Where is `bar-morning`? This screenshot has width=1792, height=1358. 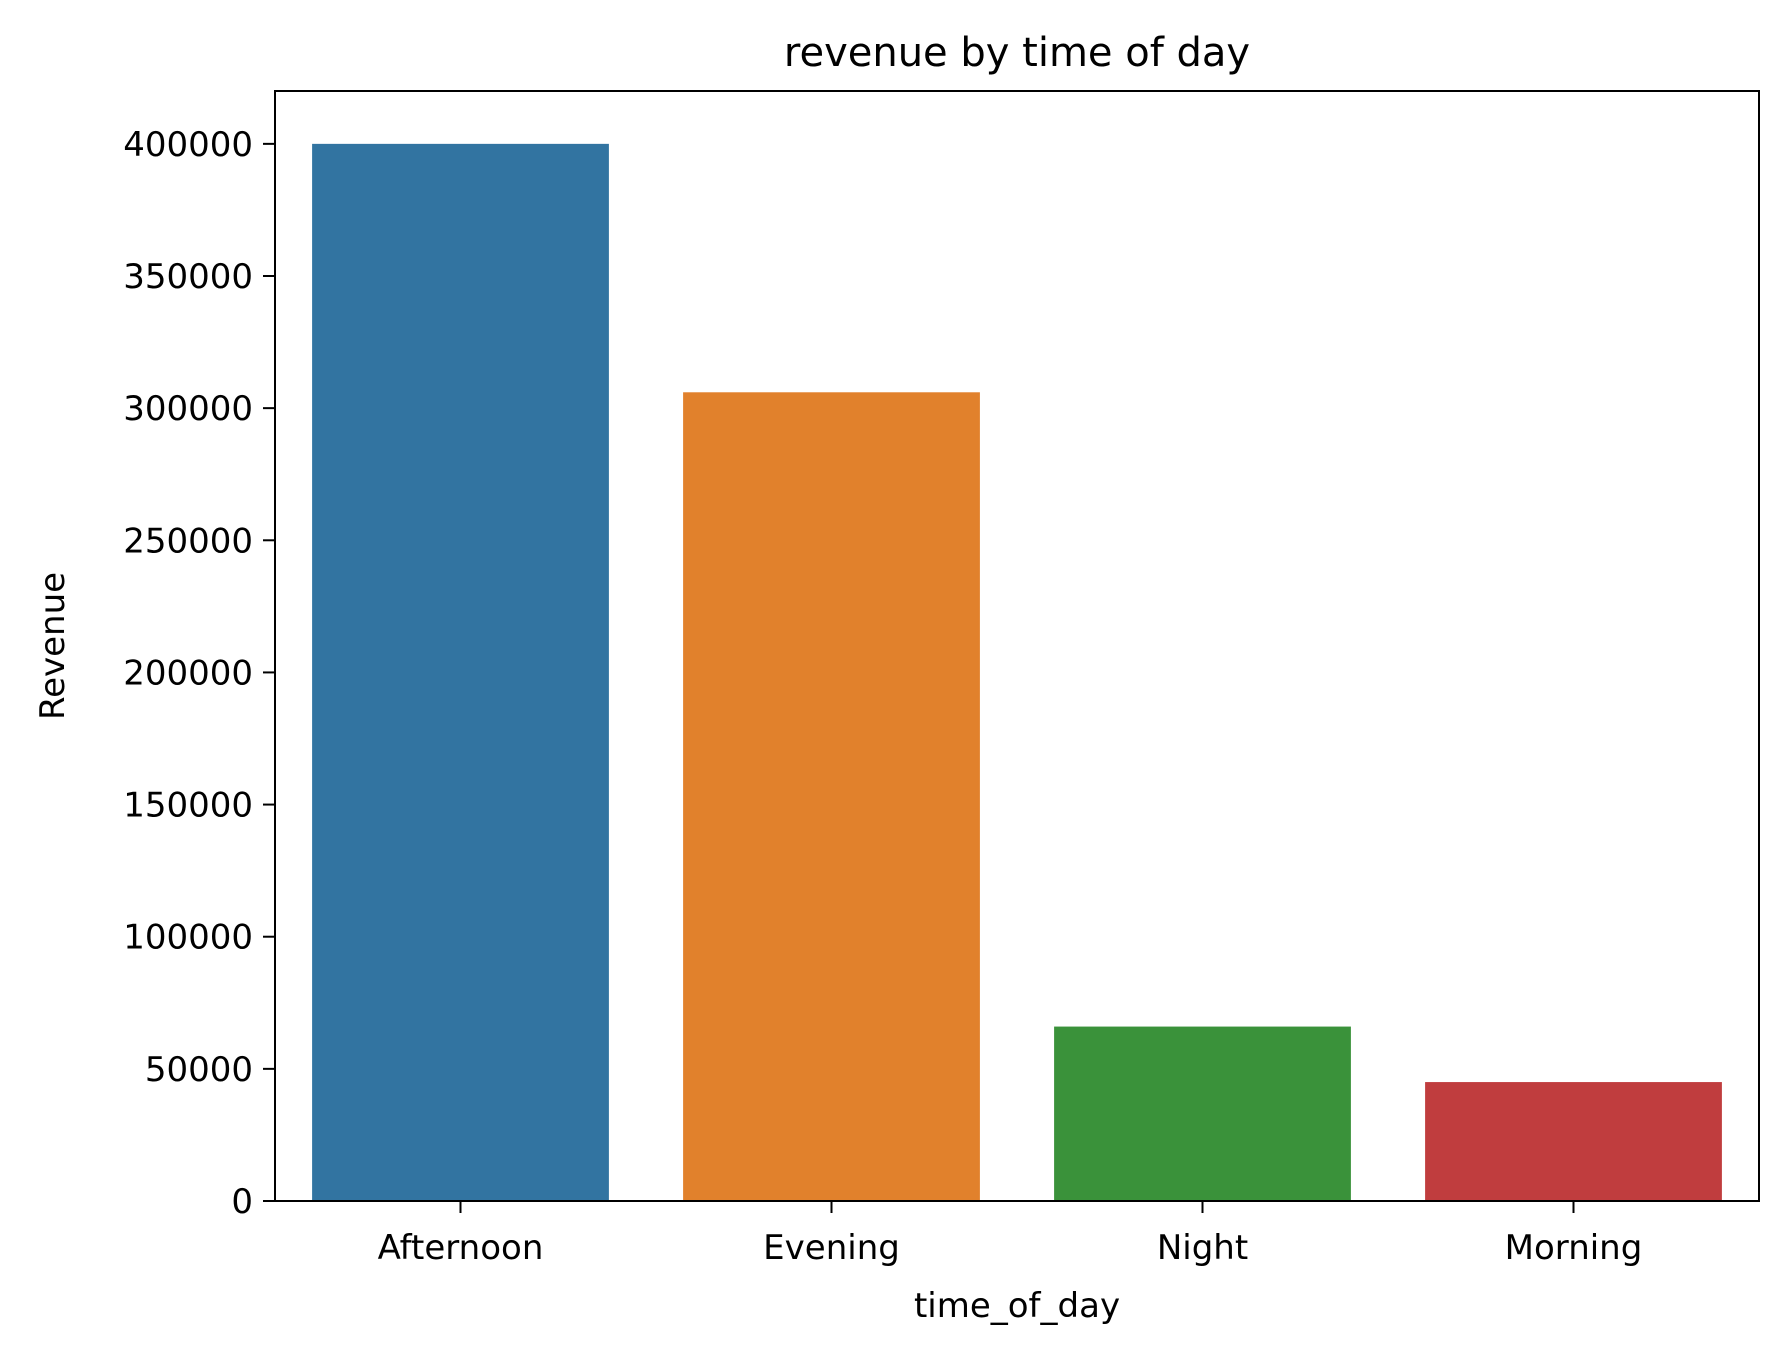
bar-morning is located at coordinates (1573, 1141).